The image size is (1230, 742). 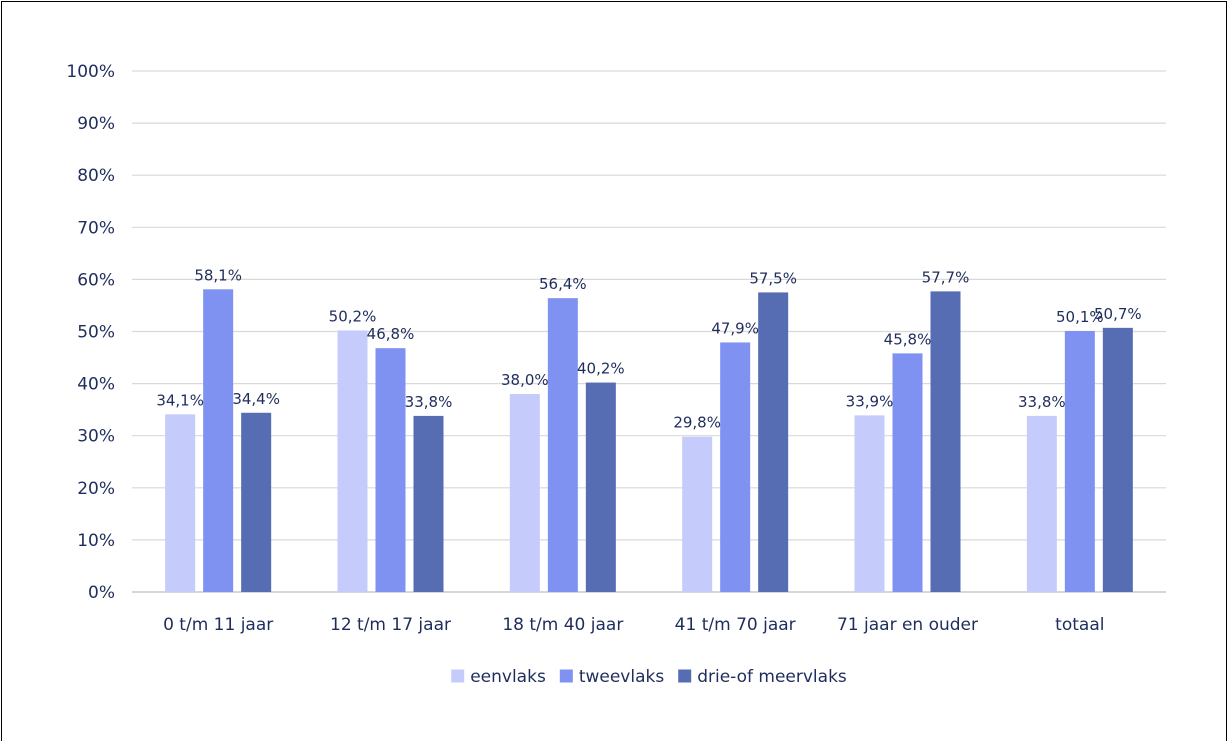 What do you see at coordinates (1079, 625) in the screenshot?
I see `x-tick-label: totaal` at bounding box center [1079, 625].